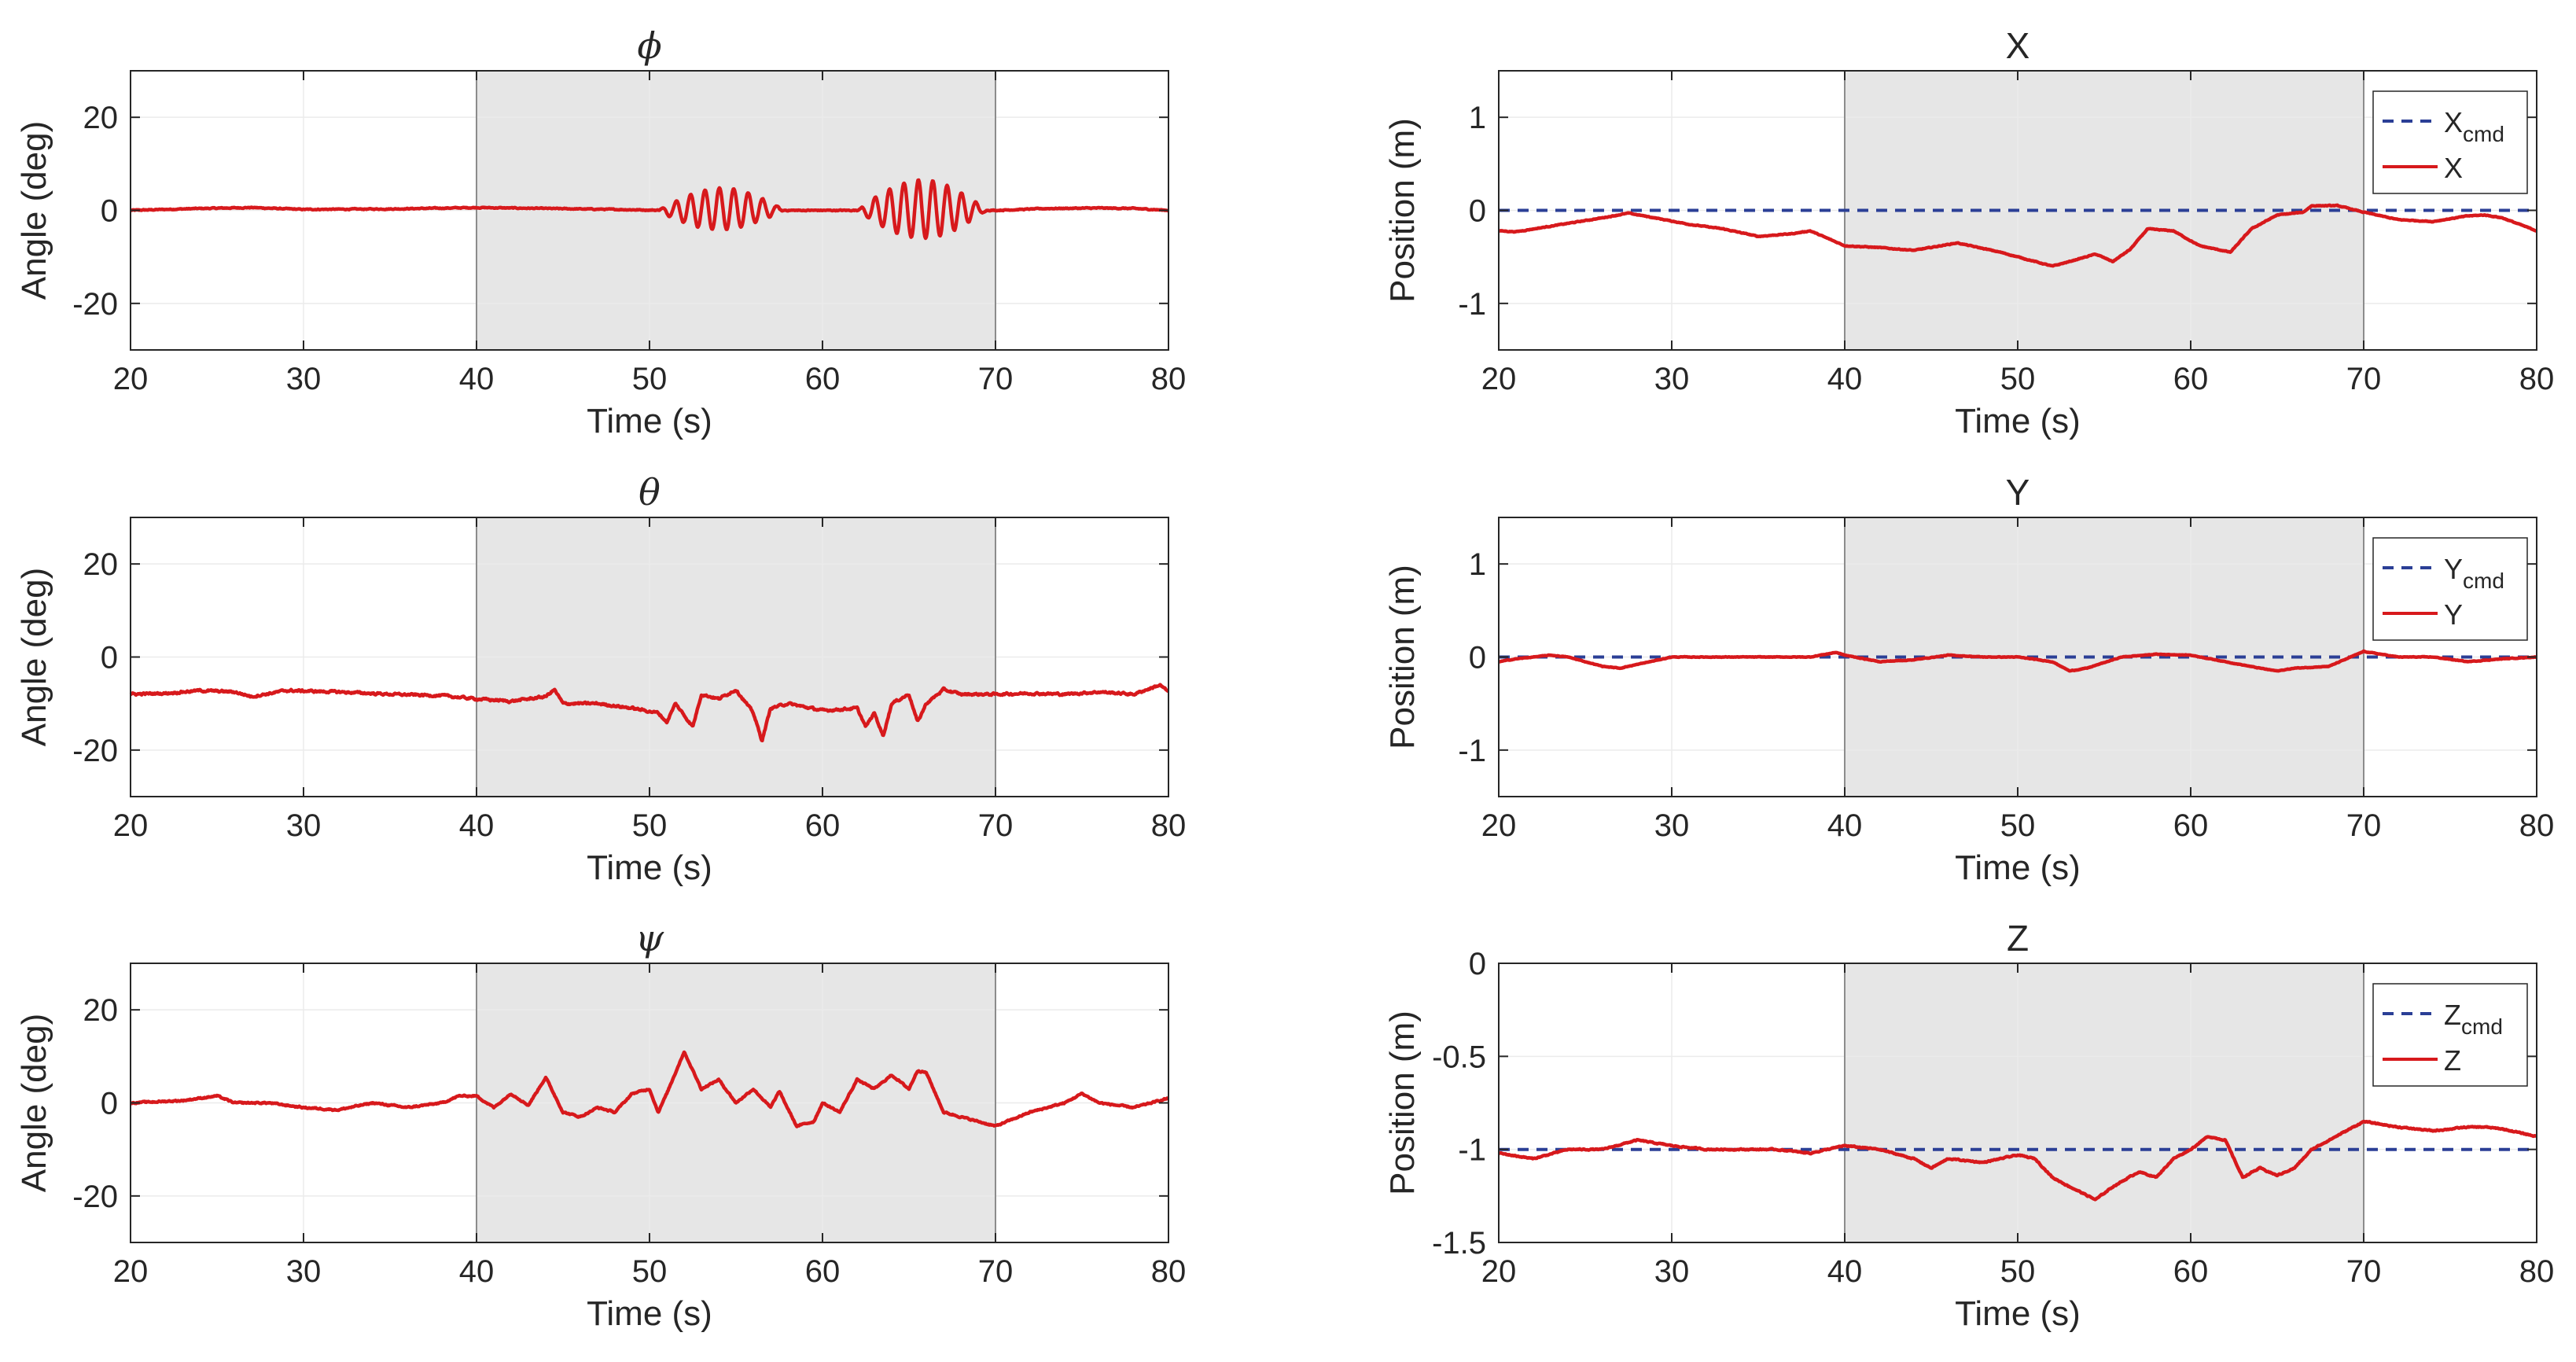 Image resolution: width=2576 pixels, height=1362 pixels. What do you see at coordinates (2452, 1060) in the screenshot?
I see `legend-label-measured: Z` at bounding box center [2452, 1060].